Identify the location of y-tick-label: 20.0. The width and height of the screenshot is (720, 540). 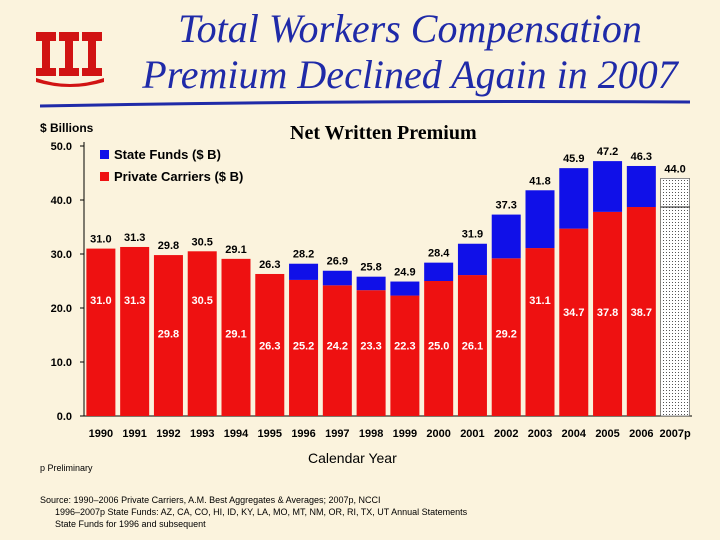
(61, 309).